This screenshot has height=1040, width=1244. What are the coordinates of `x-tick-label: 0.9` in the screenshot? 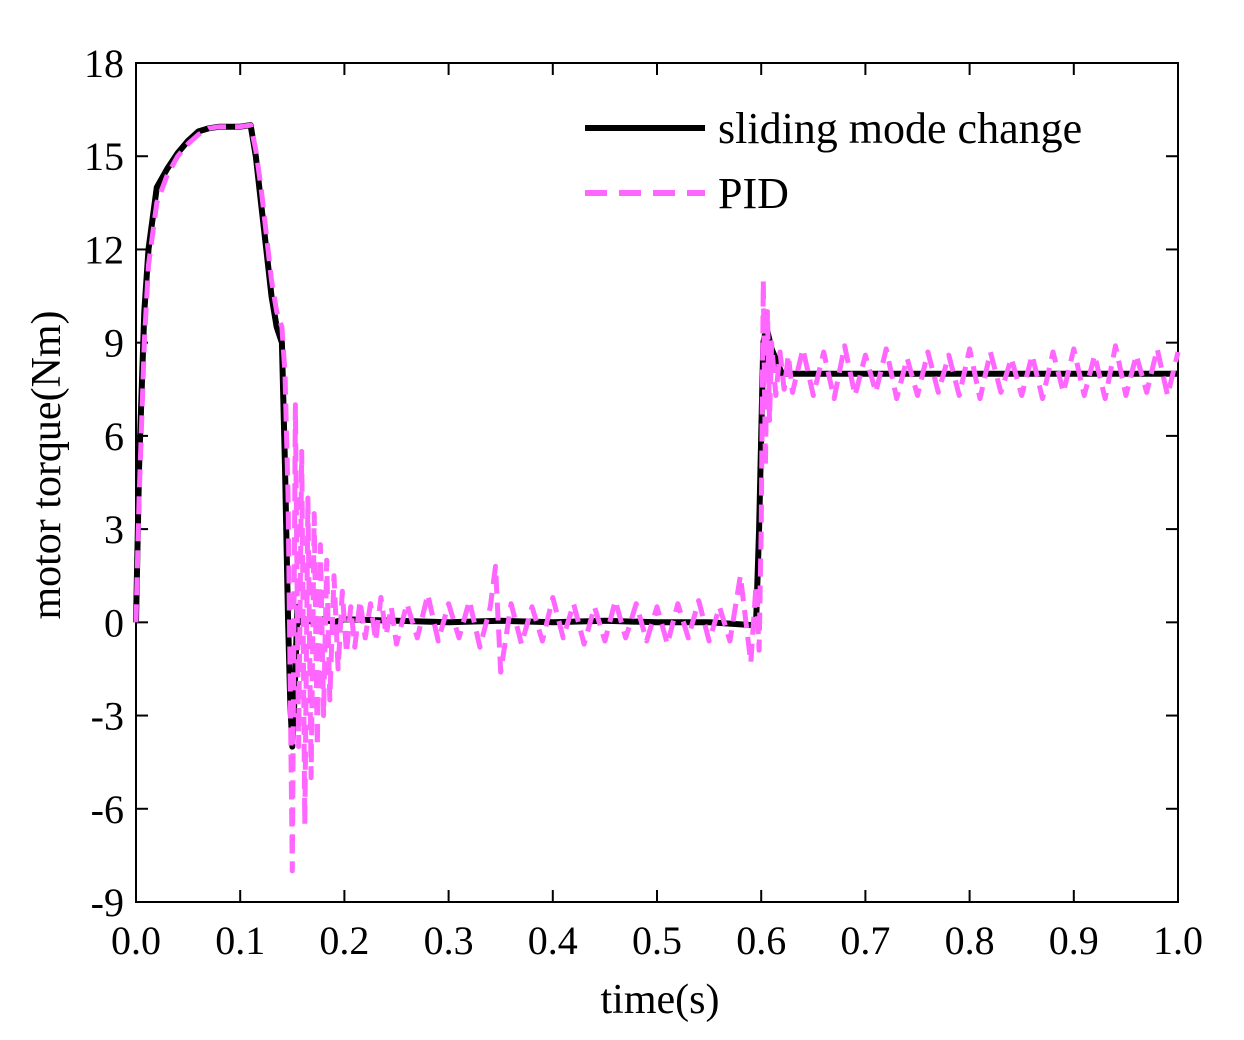 It's located at (1074, 940).